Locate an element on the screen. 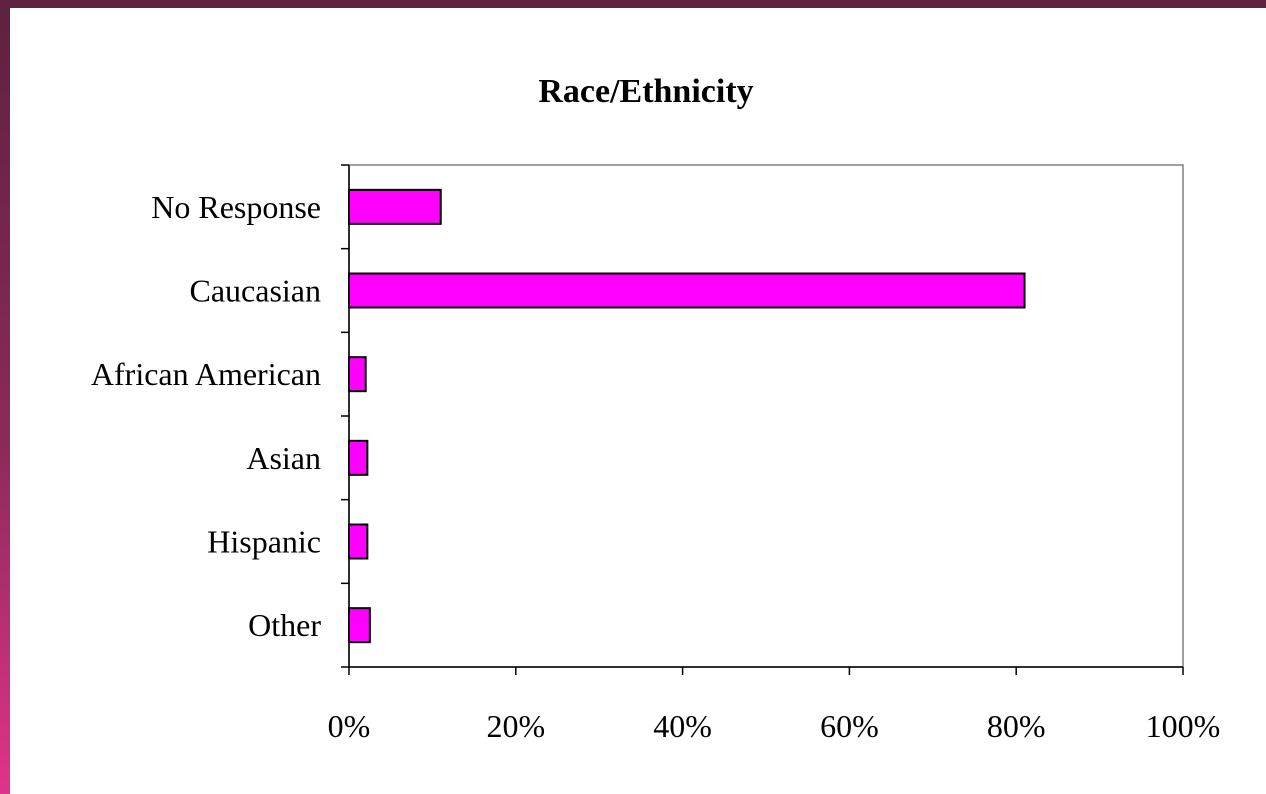  category-label: No Response is located at coordinates (236, 207).